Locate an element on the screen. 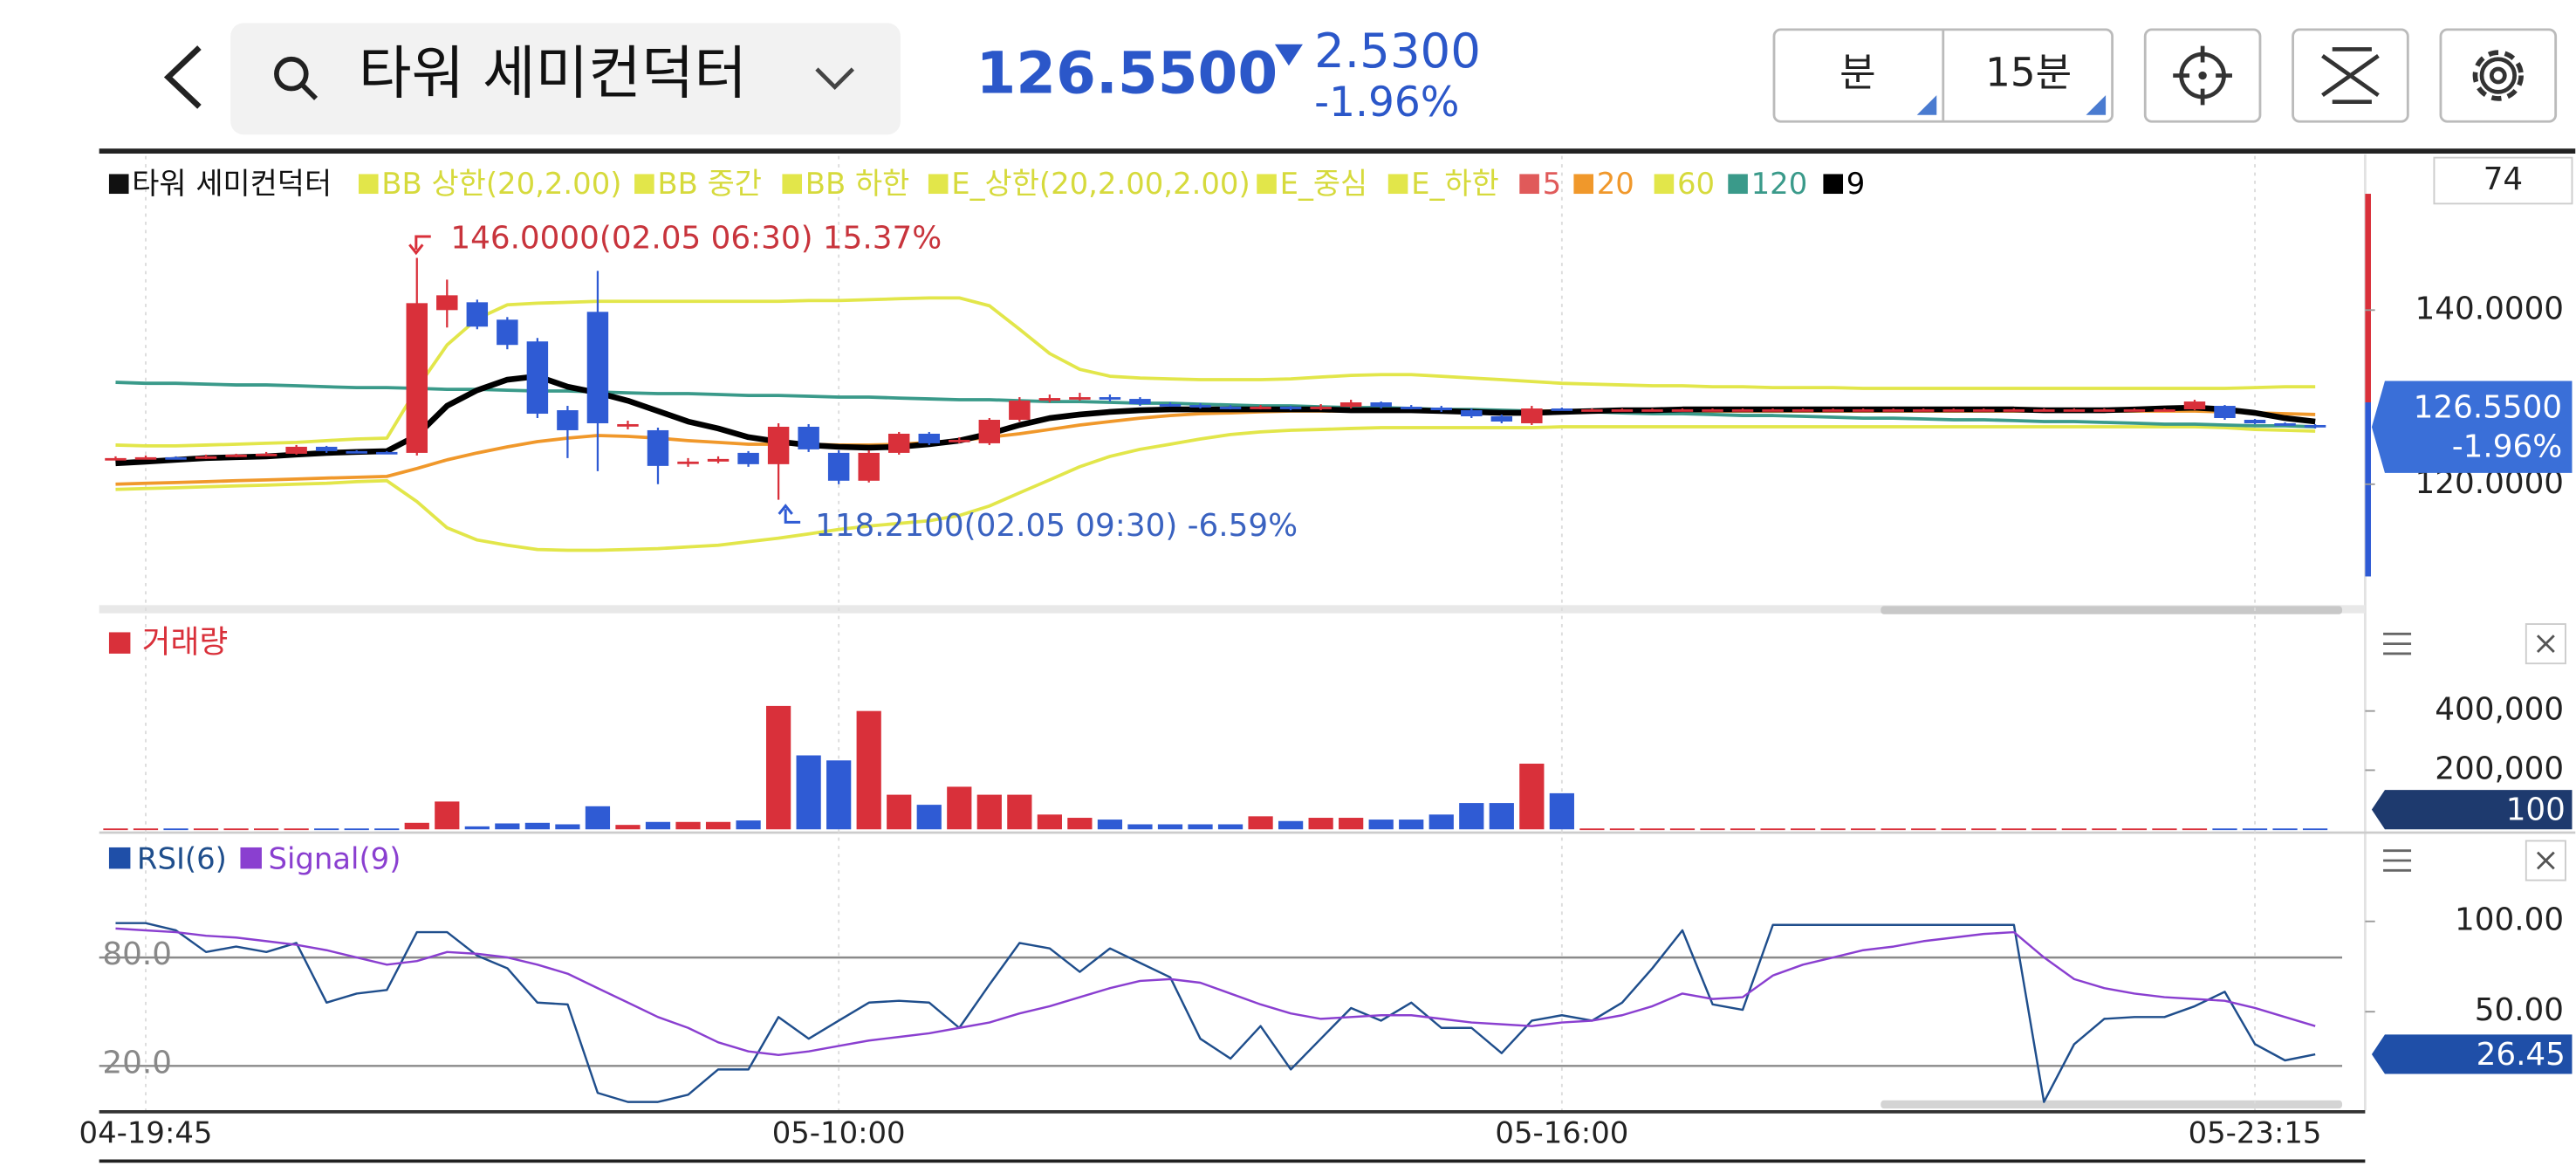 The image size is (2576, 1166). settings-button is located at coordinates (2499, 75).